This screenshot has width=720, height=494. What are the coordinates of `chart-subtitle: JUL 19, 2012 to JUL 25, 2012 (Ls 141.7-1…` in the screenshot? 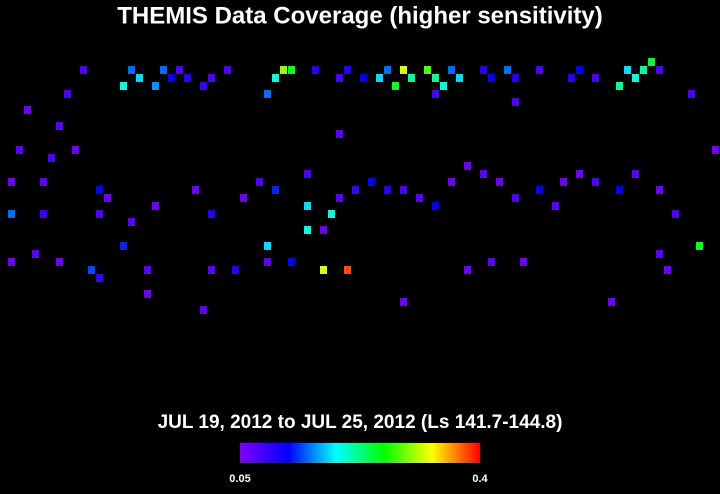 It's located at (360, 422).